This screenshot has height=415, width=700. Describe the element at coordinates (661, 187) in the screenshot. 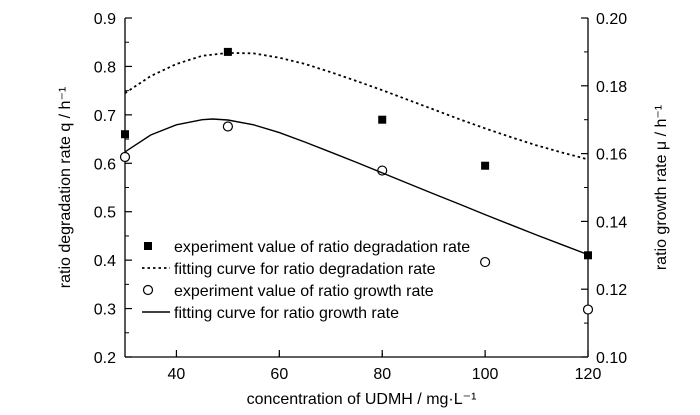

I see `y-axis-title-right: ratio growth rate μ / h⁻¹` at that location.